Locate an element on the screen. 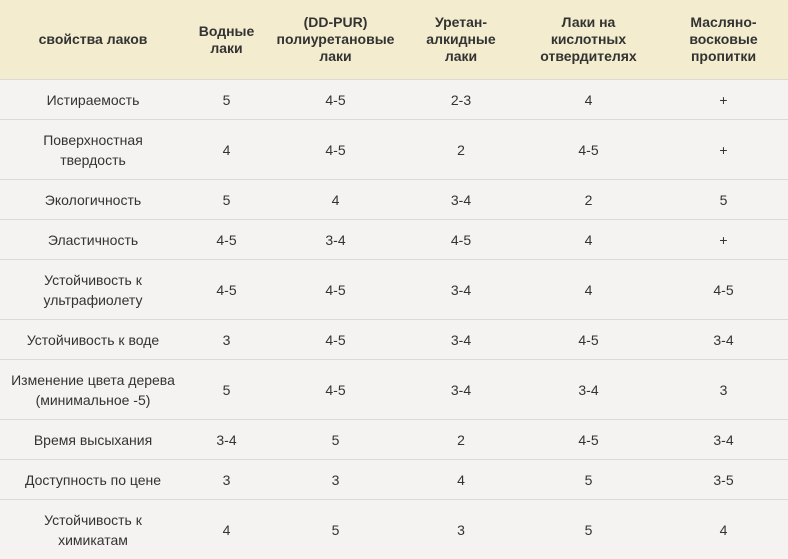  value-cell: 3-5 is located at coordinates (723, 479).